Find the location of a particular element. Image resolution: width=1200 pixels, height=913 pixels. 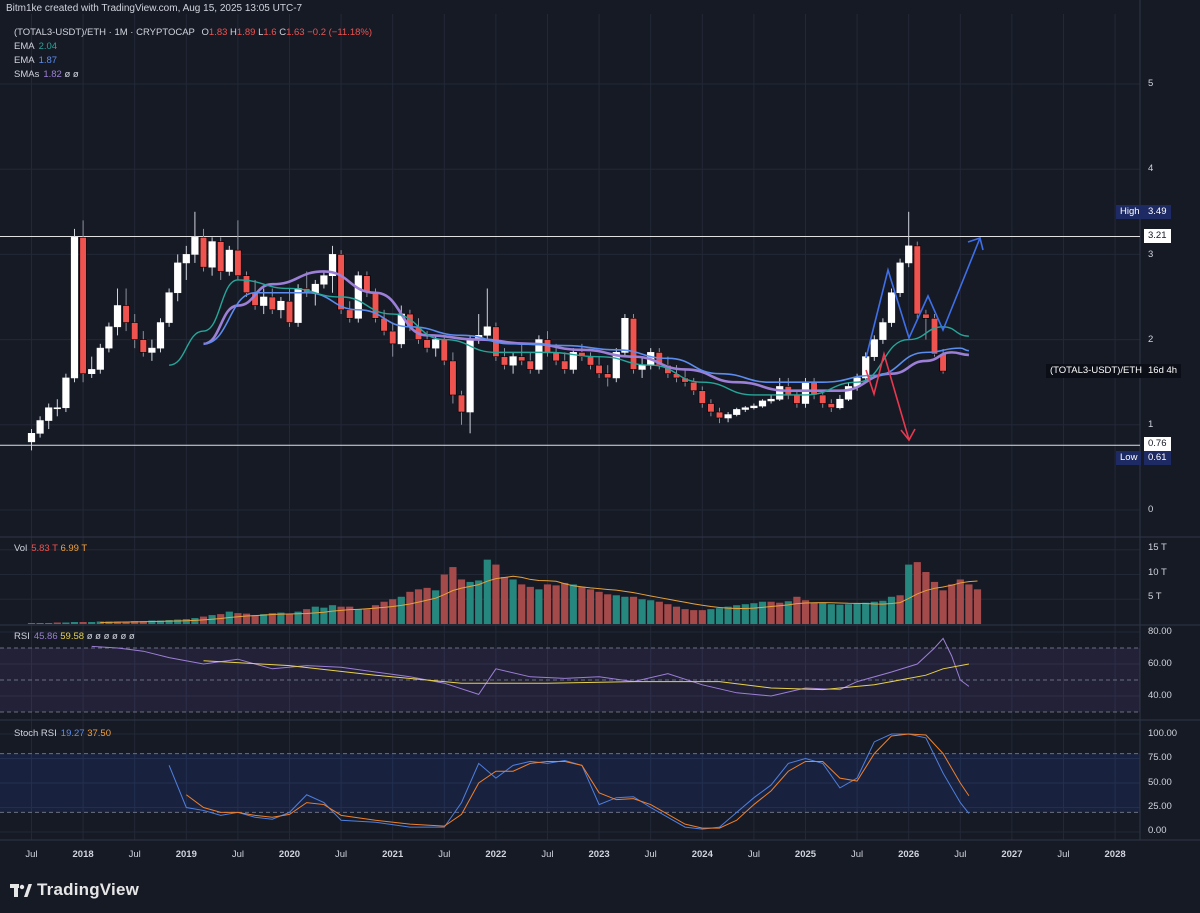

level-bottom-tag: 0.76 is located at coordinates (1157, 444).